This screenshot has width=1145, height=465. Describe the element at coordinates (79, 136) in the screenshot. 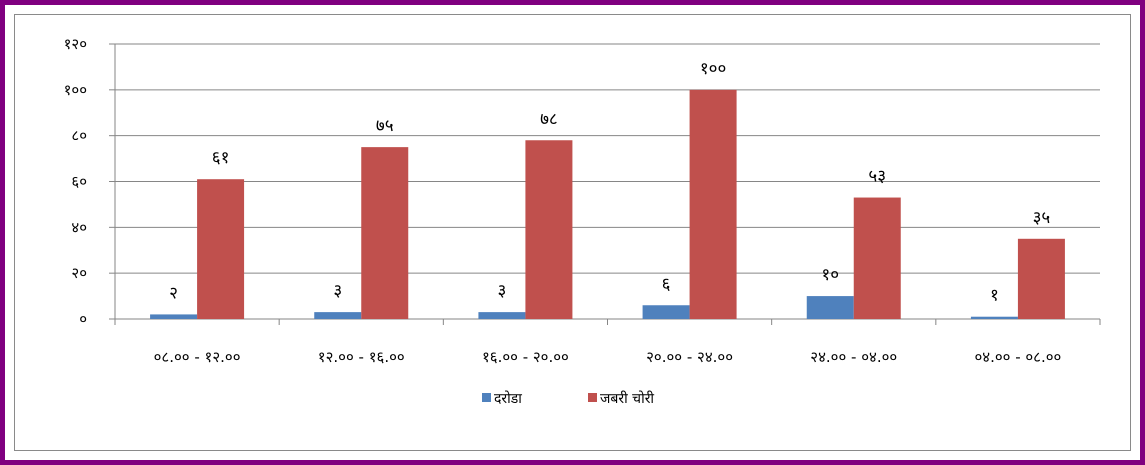

I see `y-tick-label: ८०` at that location.